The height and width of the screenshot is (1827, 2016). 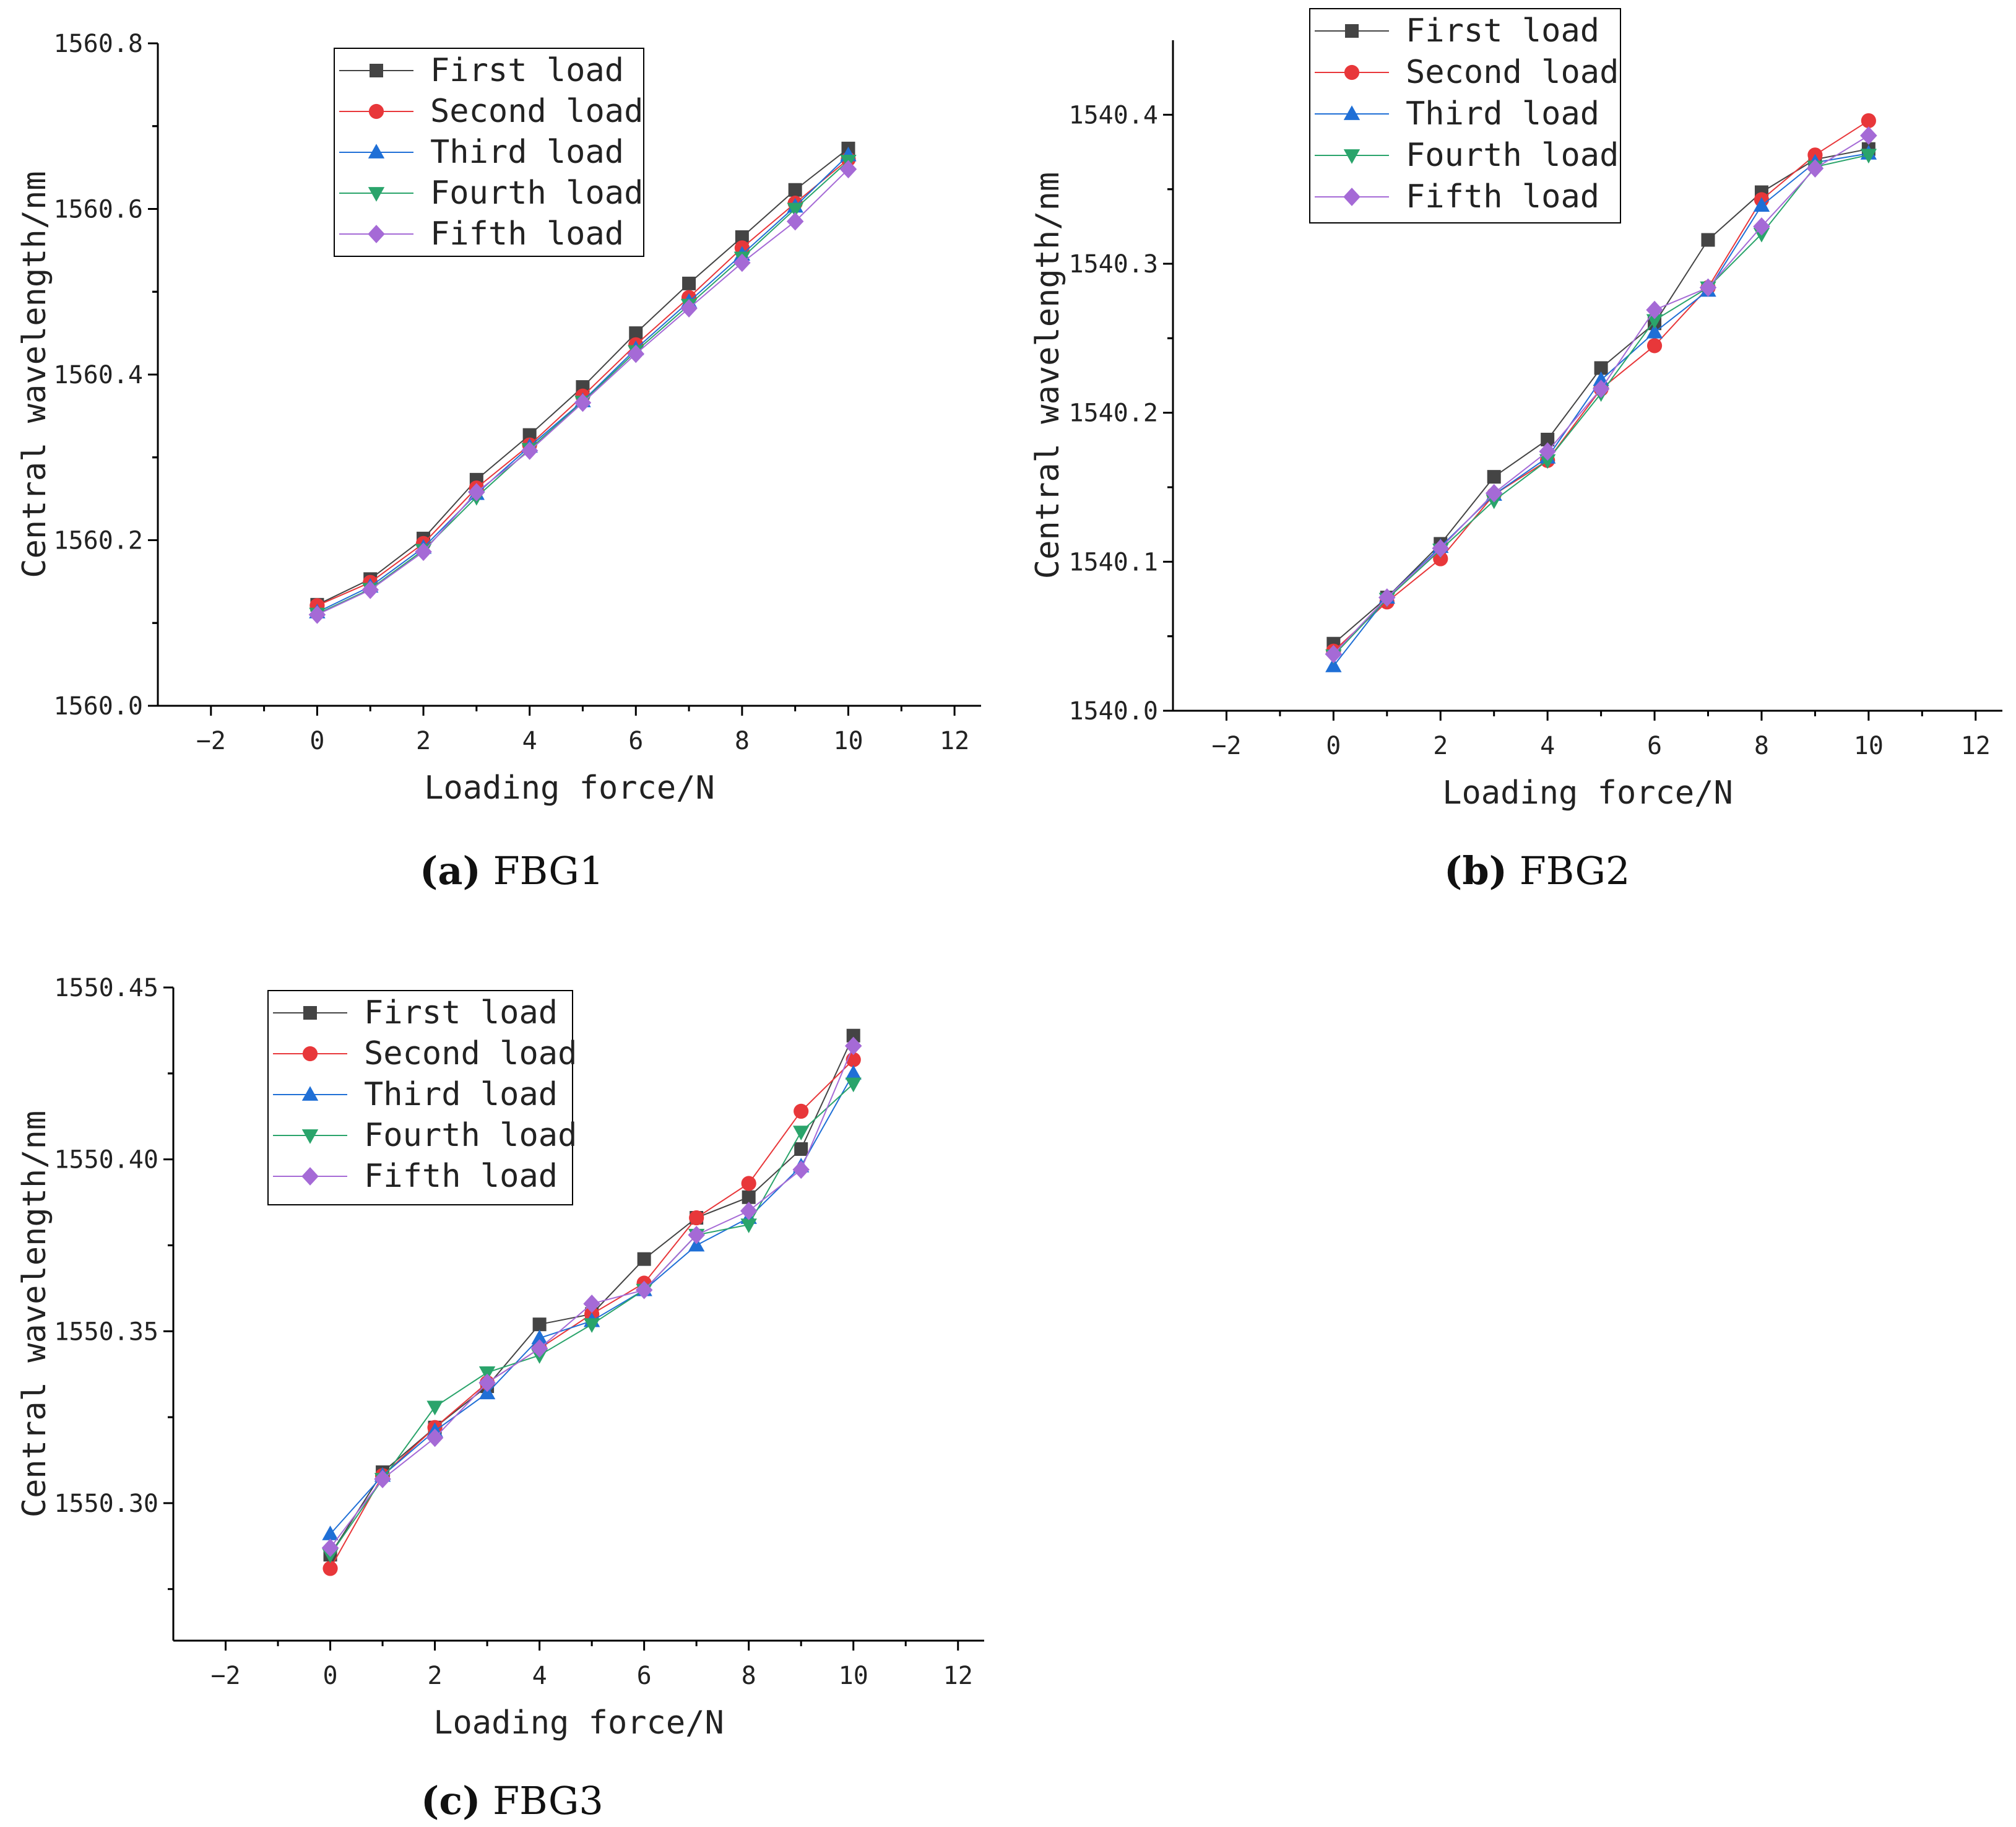 I want to click on y-tick-label: 1540.2, so click(x=1114, y=413).